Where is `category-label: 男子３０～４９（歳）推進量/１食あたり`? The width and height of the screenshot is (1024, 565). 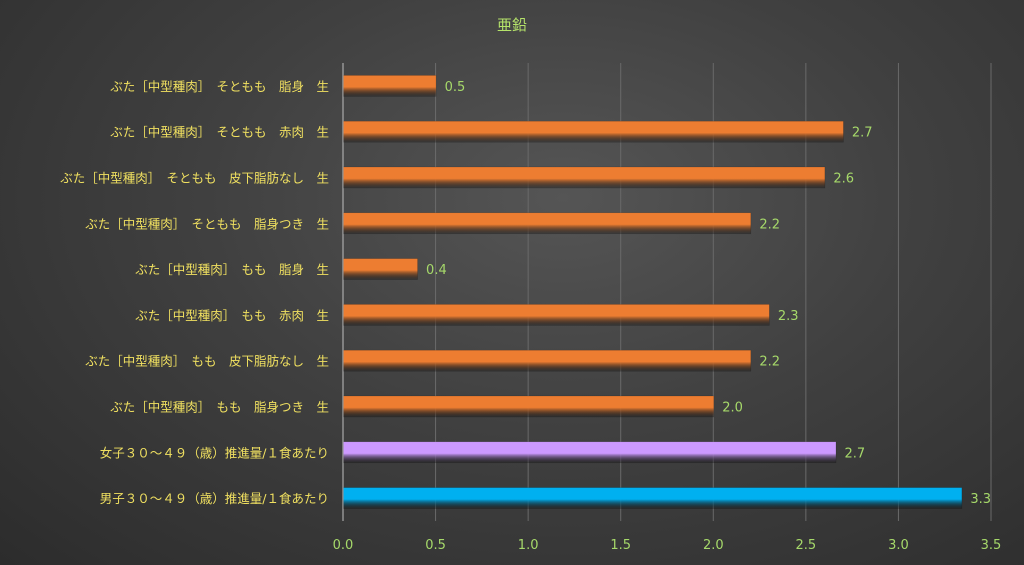
category-label: 男子３０～４９（歳）推進量/１食あたり is located at coordinates (214, 498).